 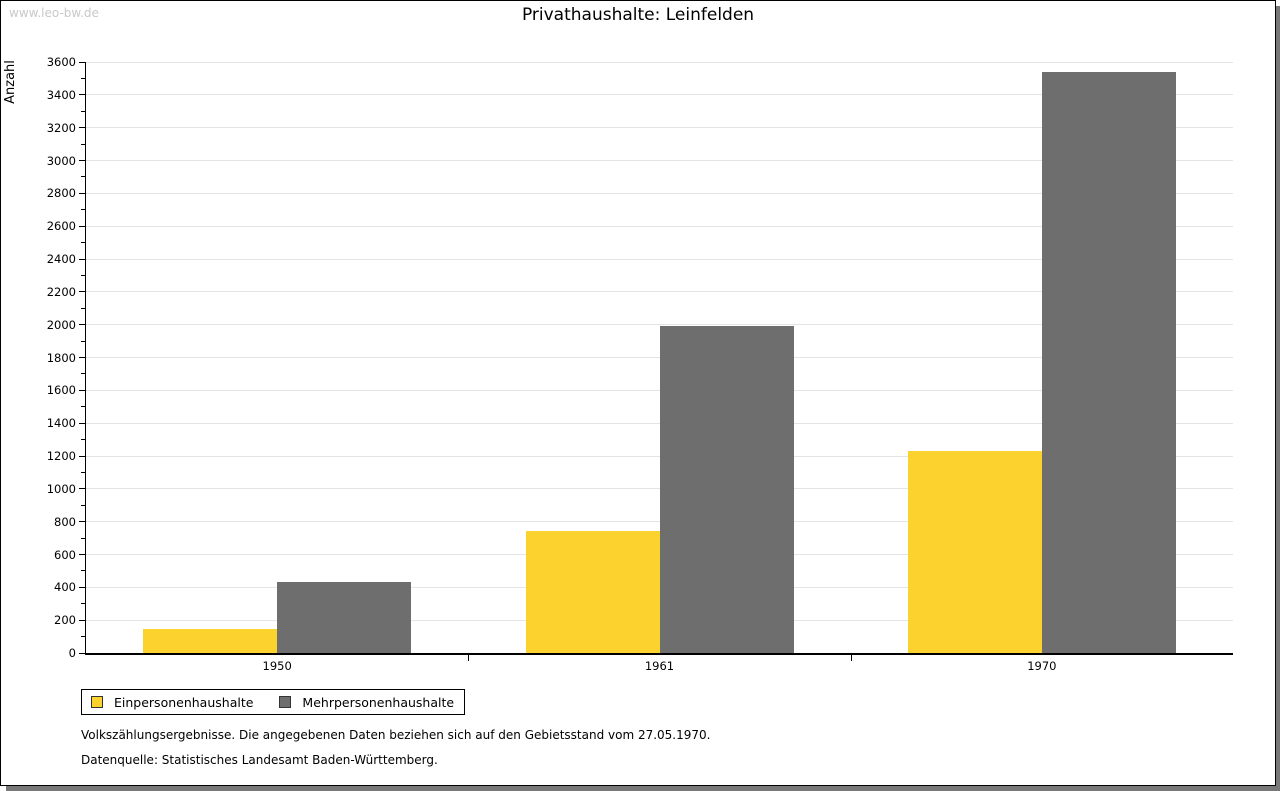 What do you see at coordinates (61, 456) in the screenshot?
I see `y-tick-label: 1200` at bounding box center [61, 456].